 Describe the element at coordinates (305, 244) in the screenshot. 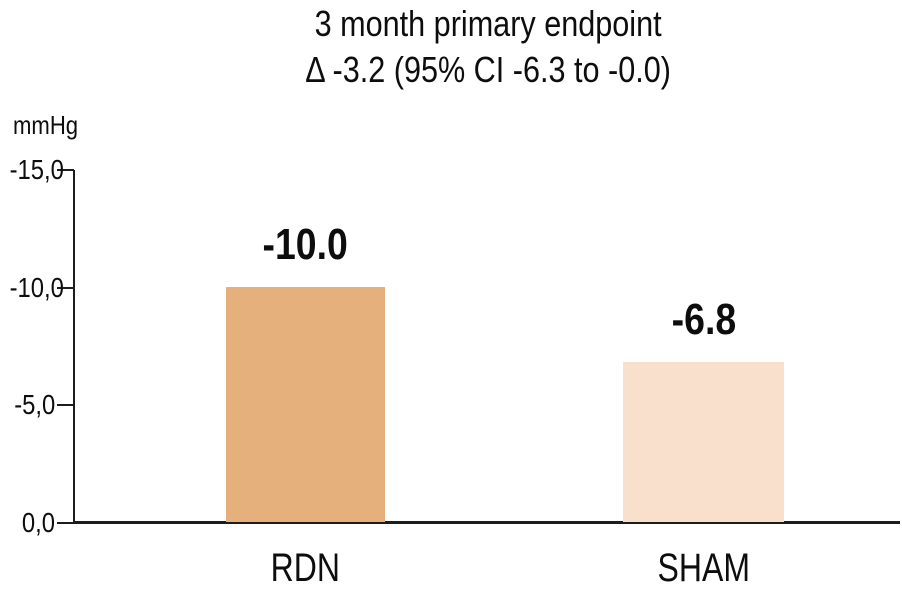

I see `bar-value-label-rdn: -10.0` at that location.